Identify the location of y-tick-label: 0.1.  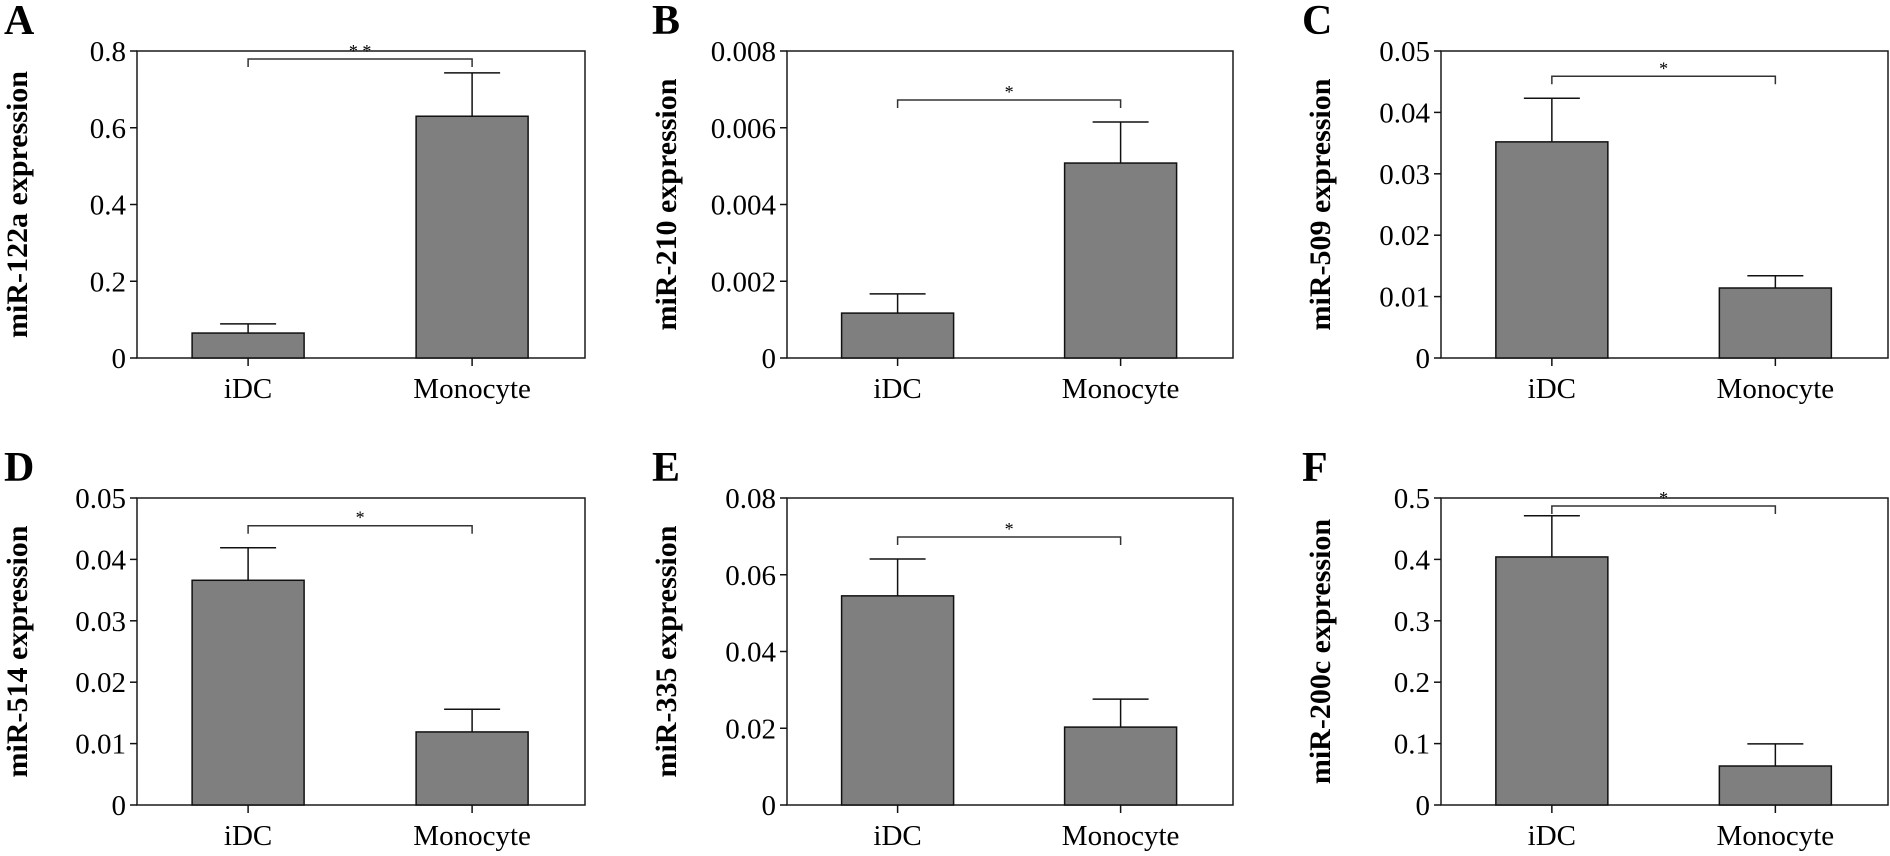
(1412, 745).